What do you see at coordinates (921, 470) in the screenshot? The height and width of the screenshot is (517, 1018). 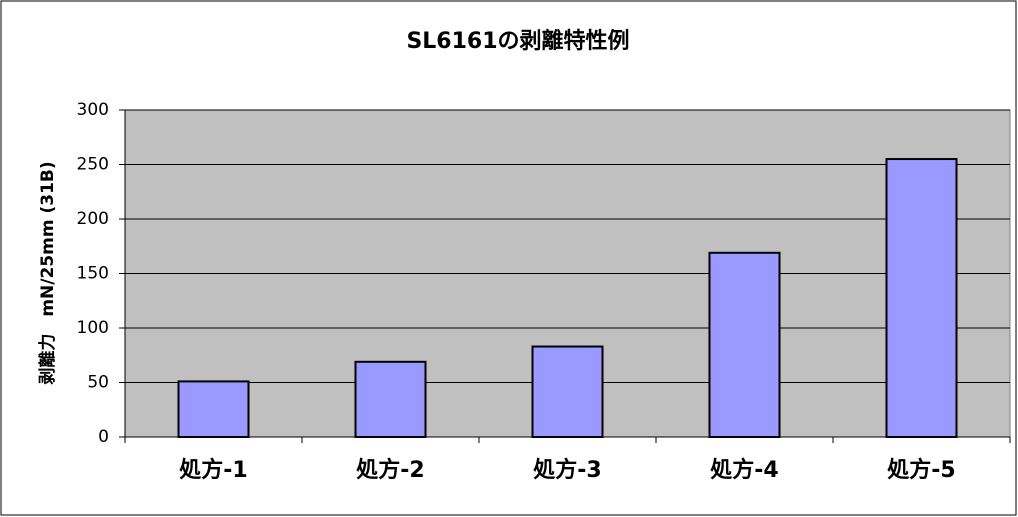 I see `x-tick-label: 処方-5` at bounding box center [921, 470].